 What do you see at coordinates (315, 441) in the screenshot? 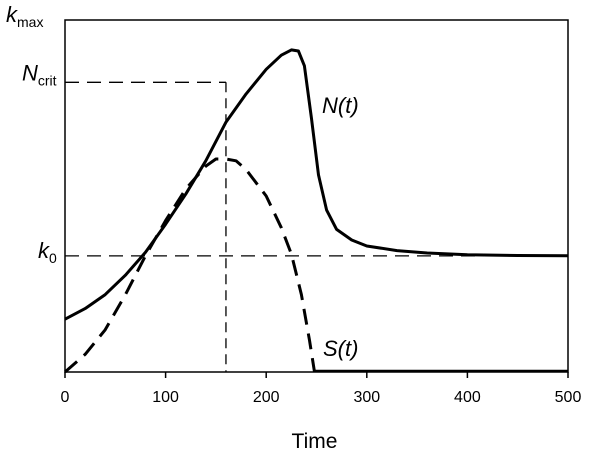
I see `x-axis-title: Time` at bounding box center [315, 441].